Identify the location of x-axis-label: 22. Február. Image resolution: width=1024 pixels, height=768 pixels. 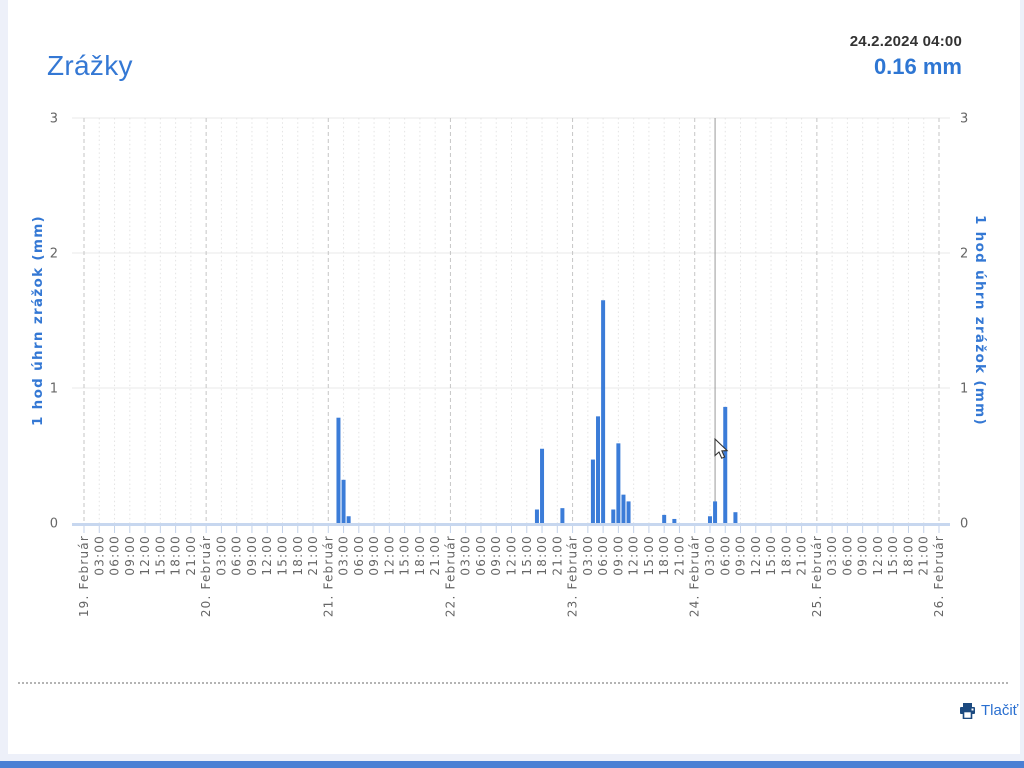
(450, 576).